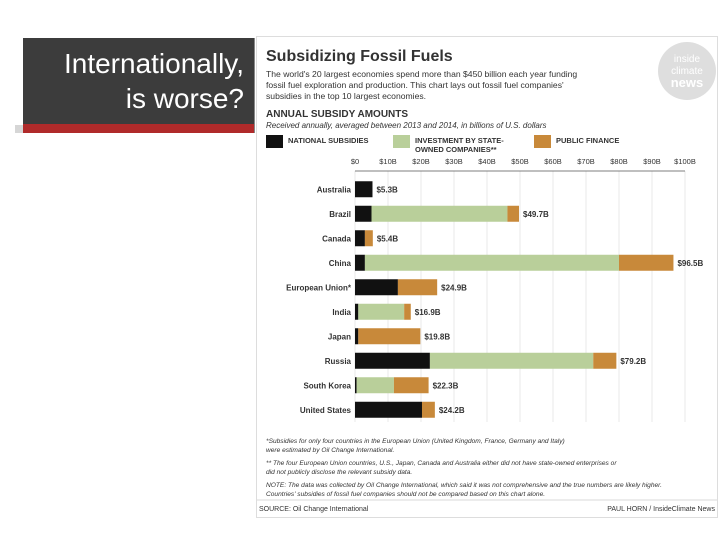 The image size is (720, 540). I want to click on title-accent-square, so click(19, 129).